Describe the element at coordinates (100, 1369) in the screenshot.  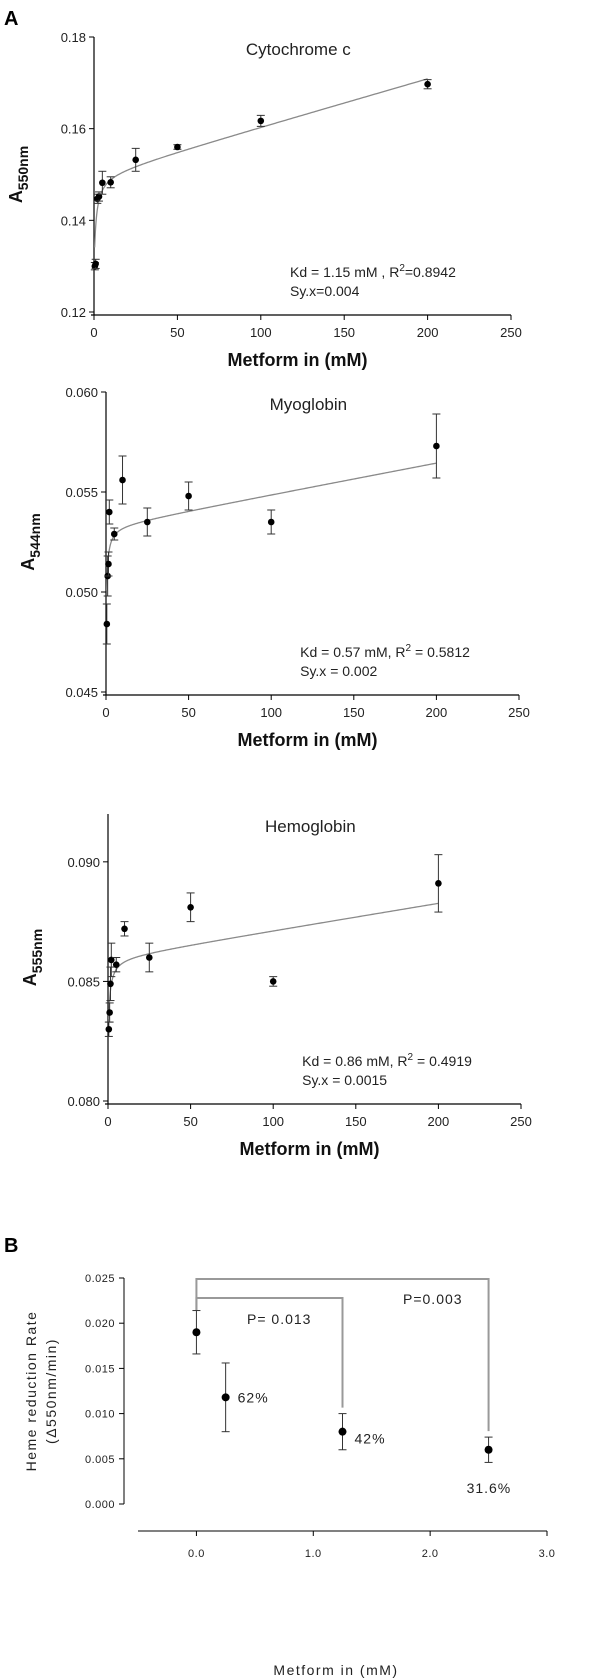
I see `y-tick-label: 0.015` at that location.